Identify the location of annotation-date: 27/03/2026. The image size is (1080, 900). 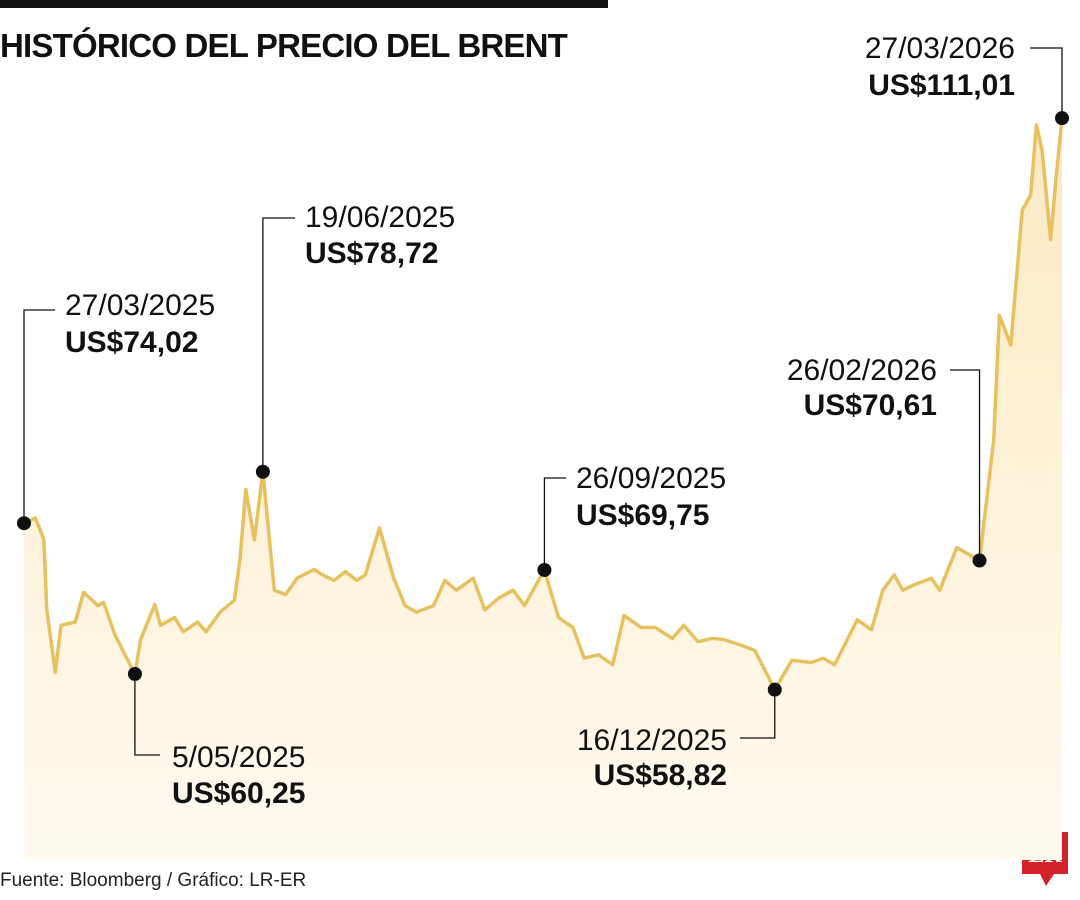
(940, 48).